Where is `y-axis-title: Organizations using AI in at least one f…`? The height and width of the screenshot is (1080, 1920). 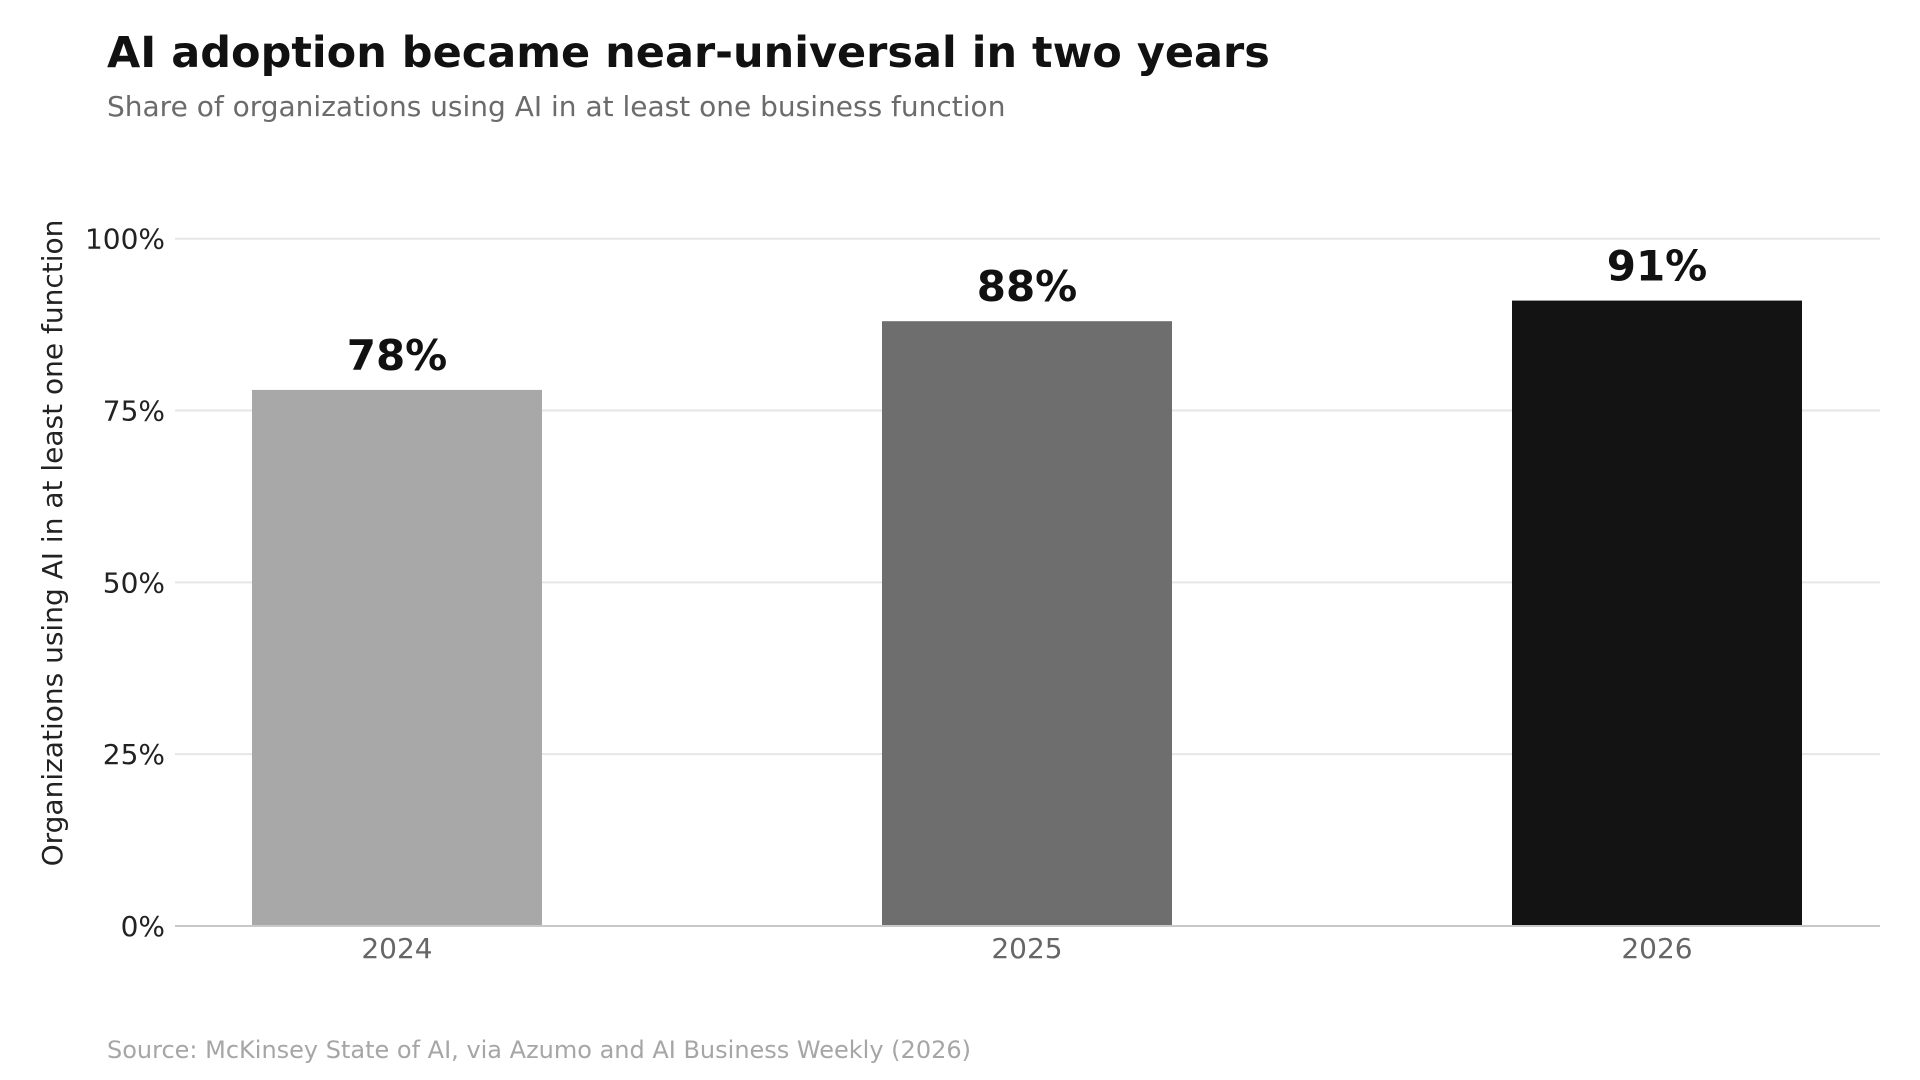 y-axis-title: Organizations using AI in at least one f… is located at coordinates (52, 543).